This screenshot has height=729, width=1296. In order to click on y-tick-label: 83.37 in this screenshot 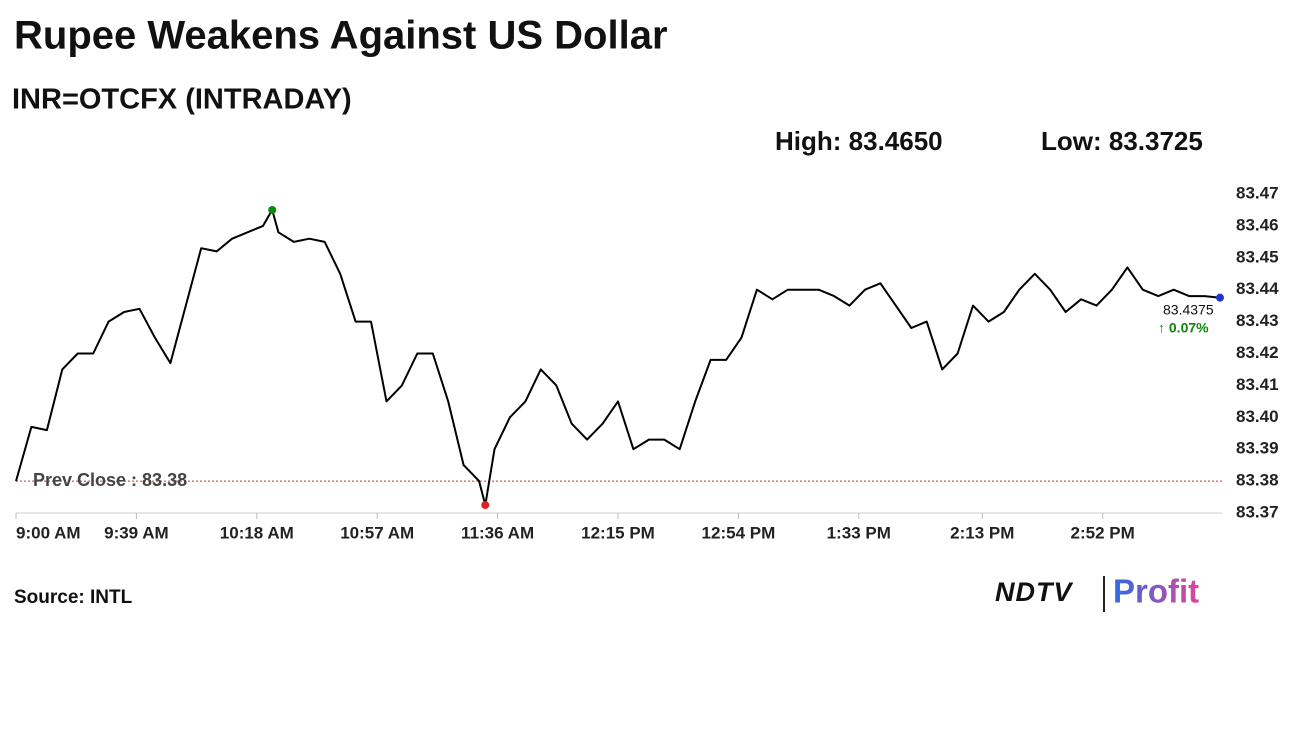, I will do `click(1257, 511)`.